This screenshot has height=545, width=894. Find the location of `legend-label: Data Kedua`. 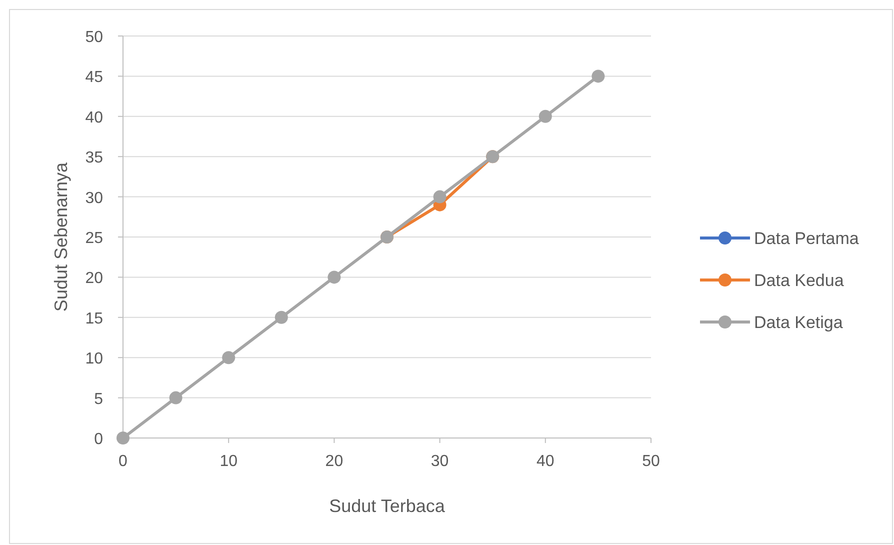

legend-label: Data Kedua is located at coordinates (799, 280).